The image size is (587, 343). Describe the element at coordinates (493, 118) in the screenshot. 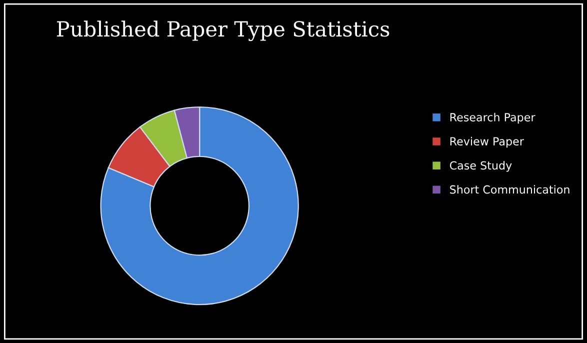

I see `legend-label: Research Paper` at that location.